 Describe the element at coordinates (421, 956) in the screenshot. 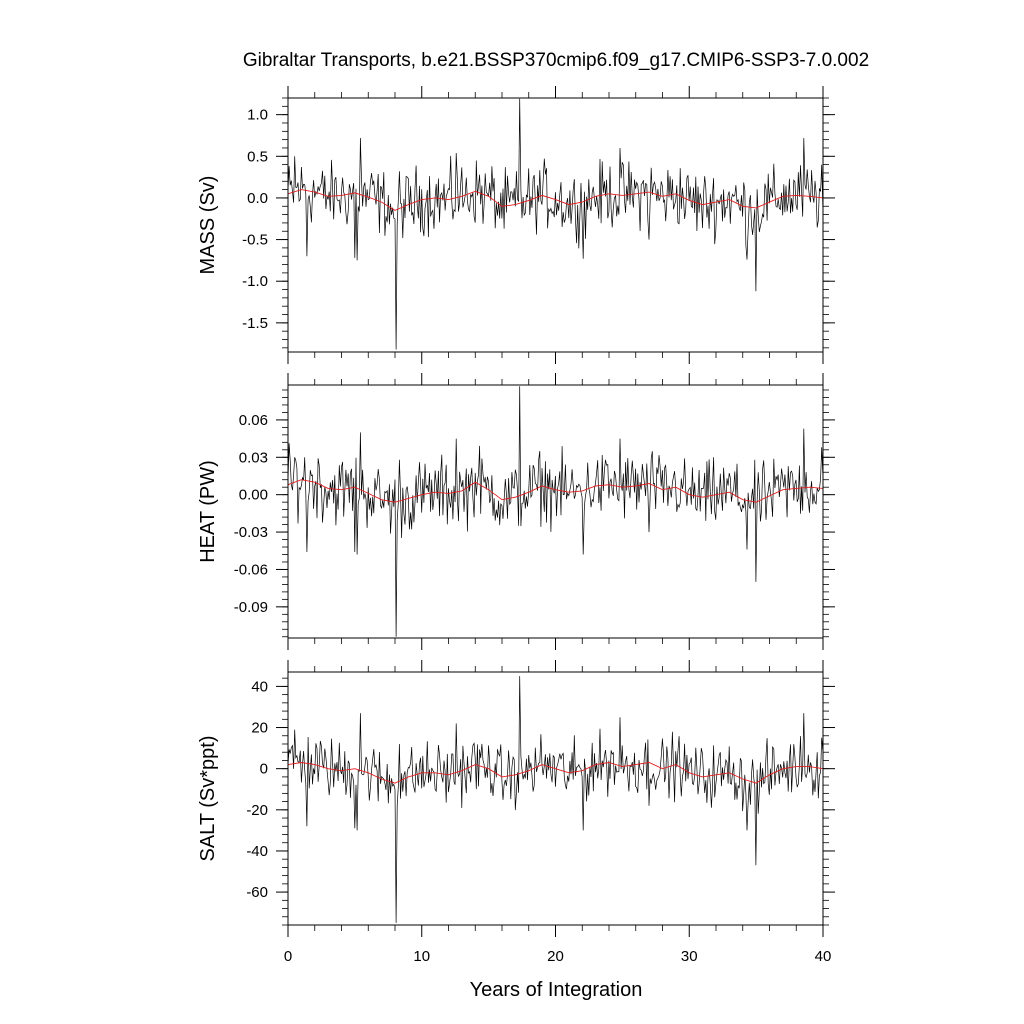

I see `x-tick-label: 10` at that location.